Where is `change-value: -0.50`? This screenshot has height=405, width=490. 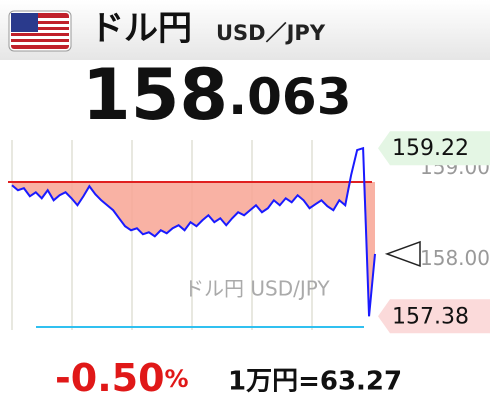 change-value: -0.50 is located at coordinates (110, 378).